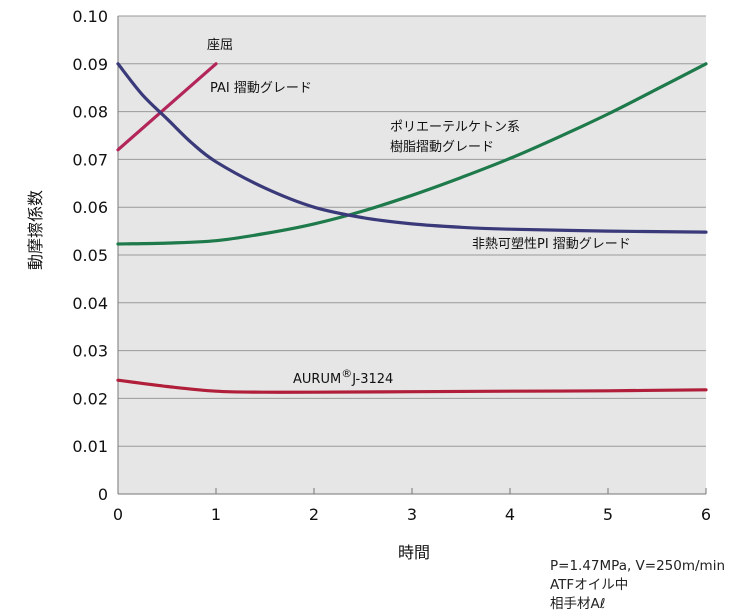  I want to click on y-tick-label: 0.05, so click(90, 255).